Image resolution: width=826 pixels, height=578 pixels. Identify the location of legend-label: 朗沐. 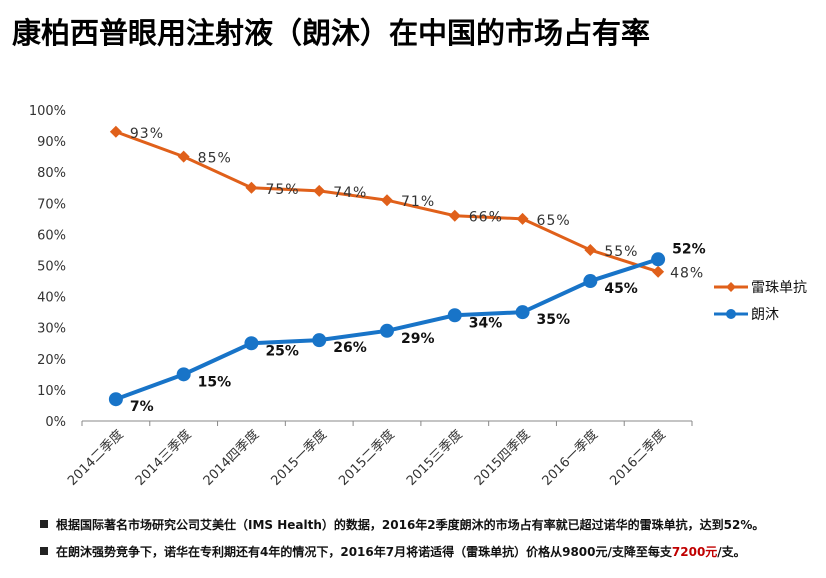
(765, 315).